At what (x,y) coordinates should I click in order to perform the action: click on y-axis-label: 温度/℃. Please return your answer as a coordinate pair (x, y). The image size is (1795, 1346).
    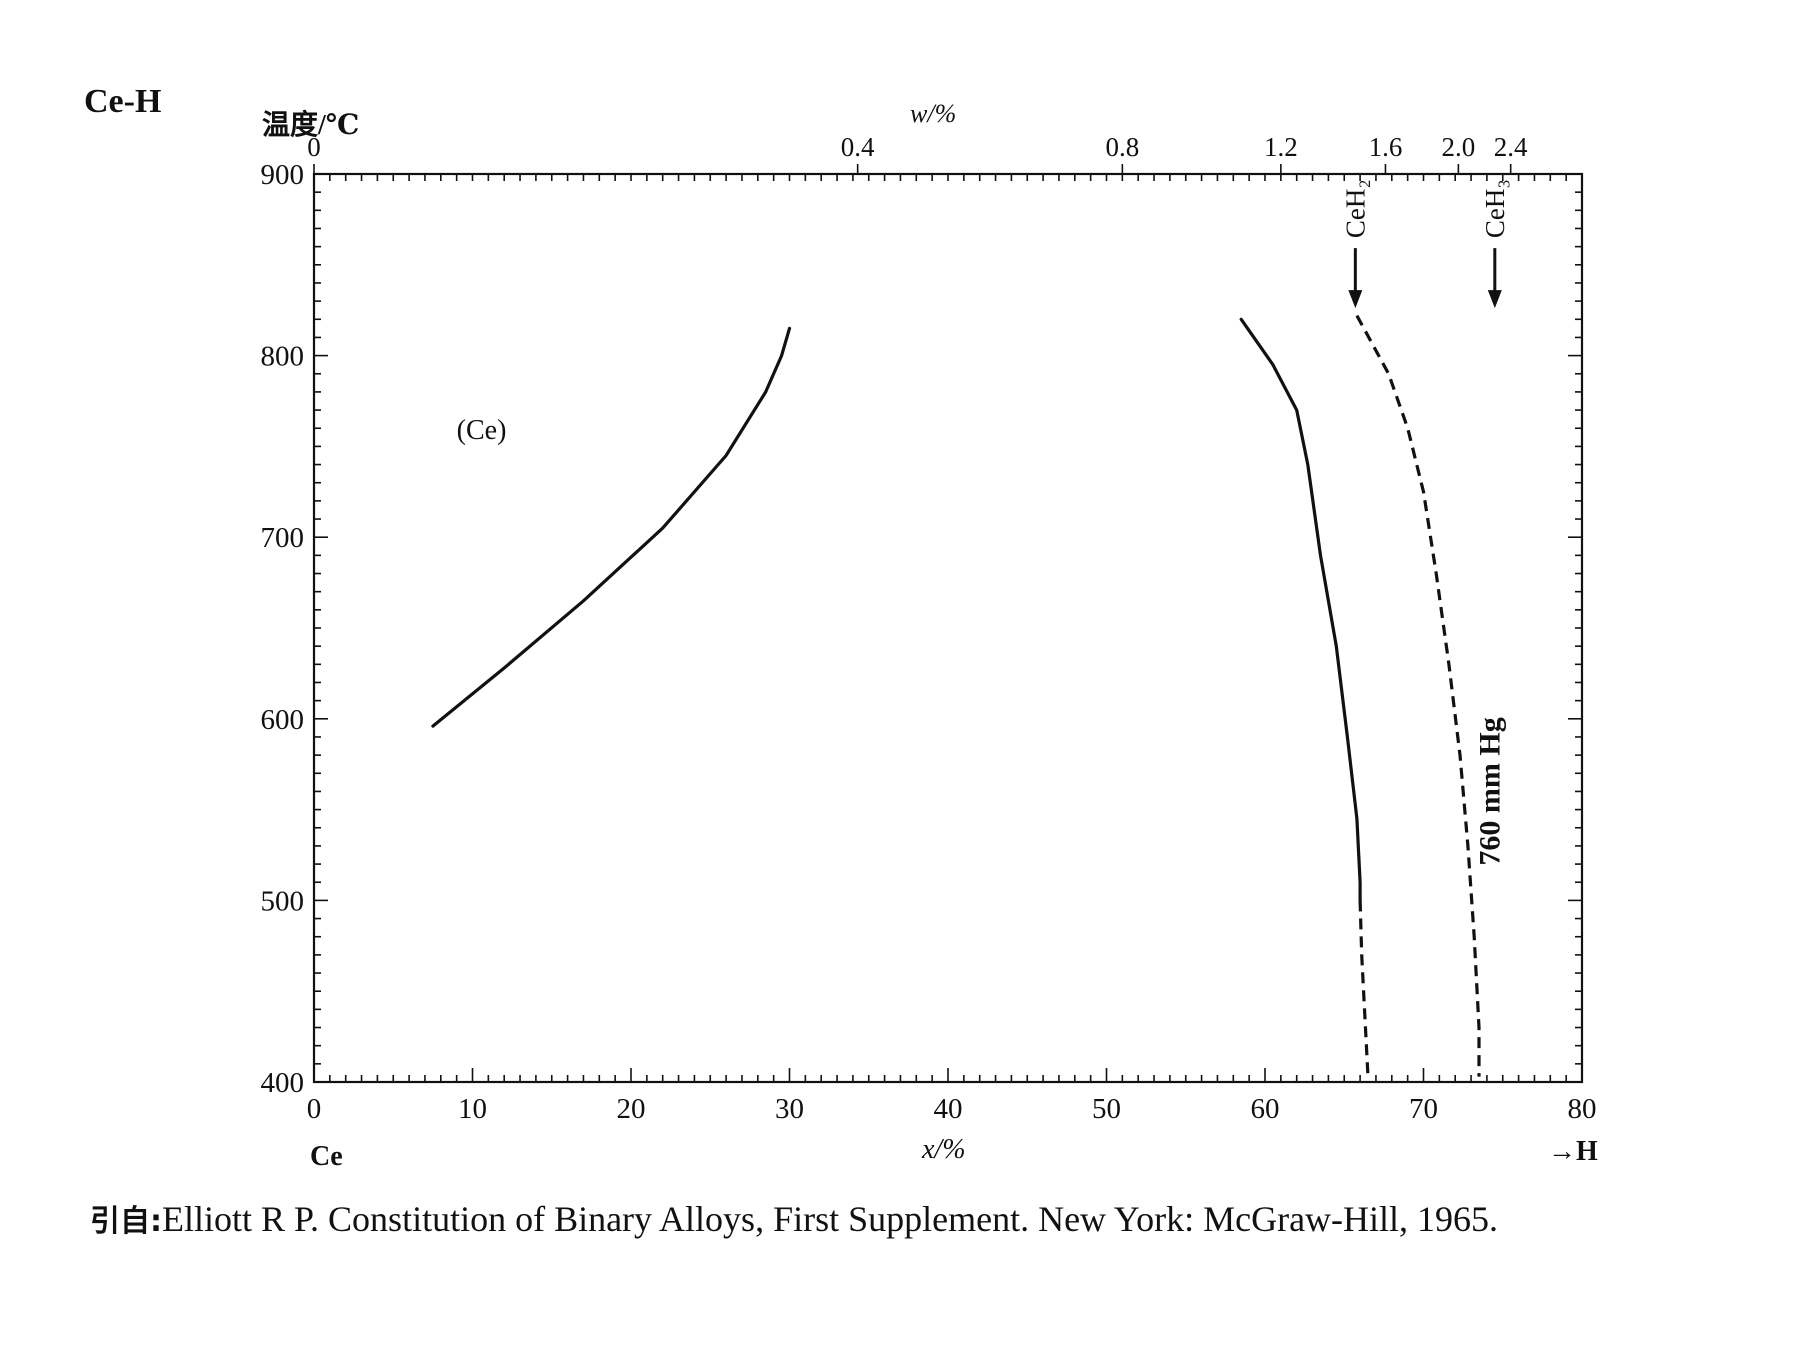
    Looking at the image, I should click on (310, 125).